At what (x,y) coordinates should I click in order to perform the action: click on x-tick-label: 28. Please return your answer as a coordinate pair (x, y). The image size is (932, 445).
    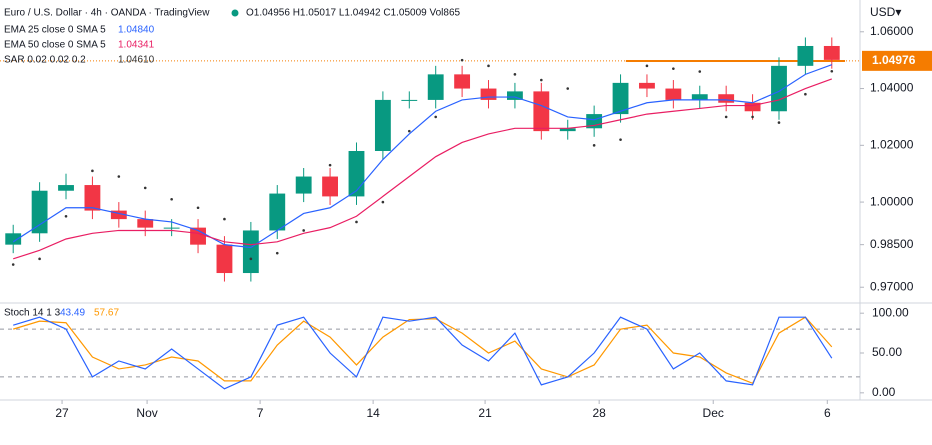
    Looking at the image, I should click on (599, 413).